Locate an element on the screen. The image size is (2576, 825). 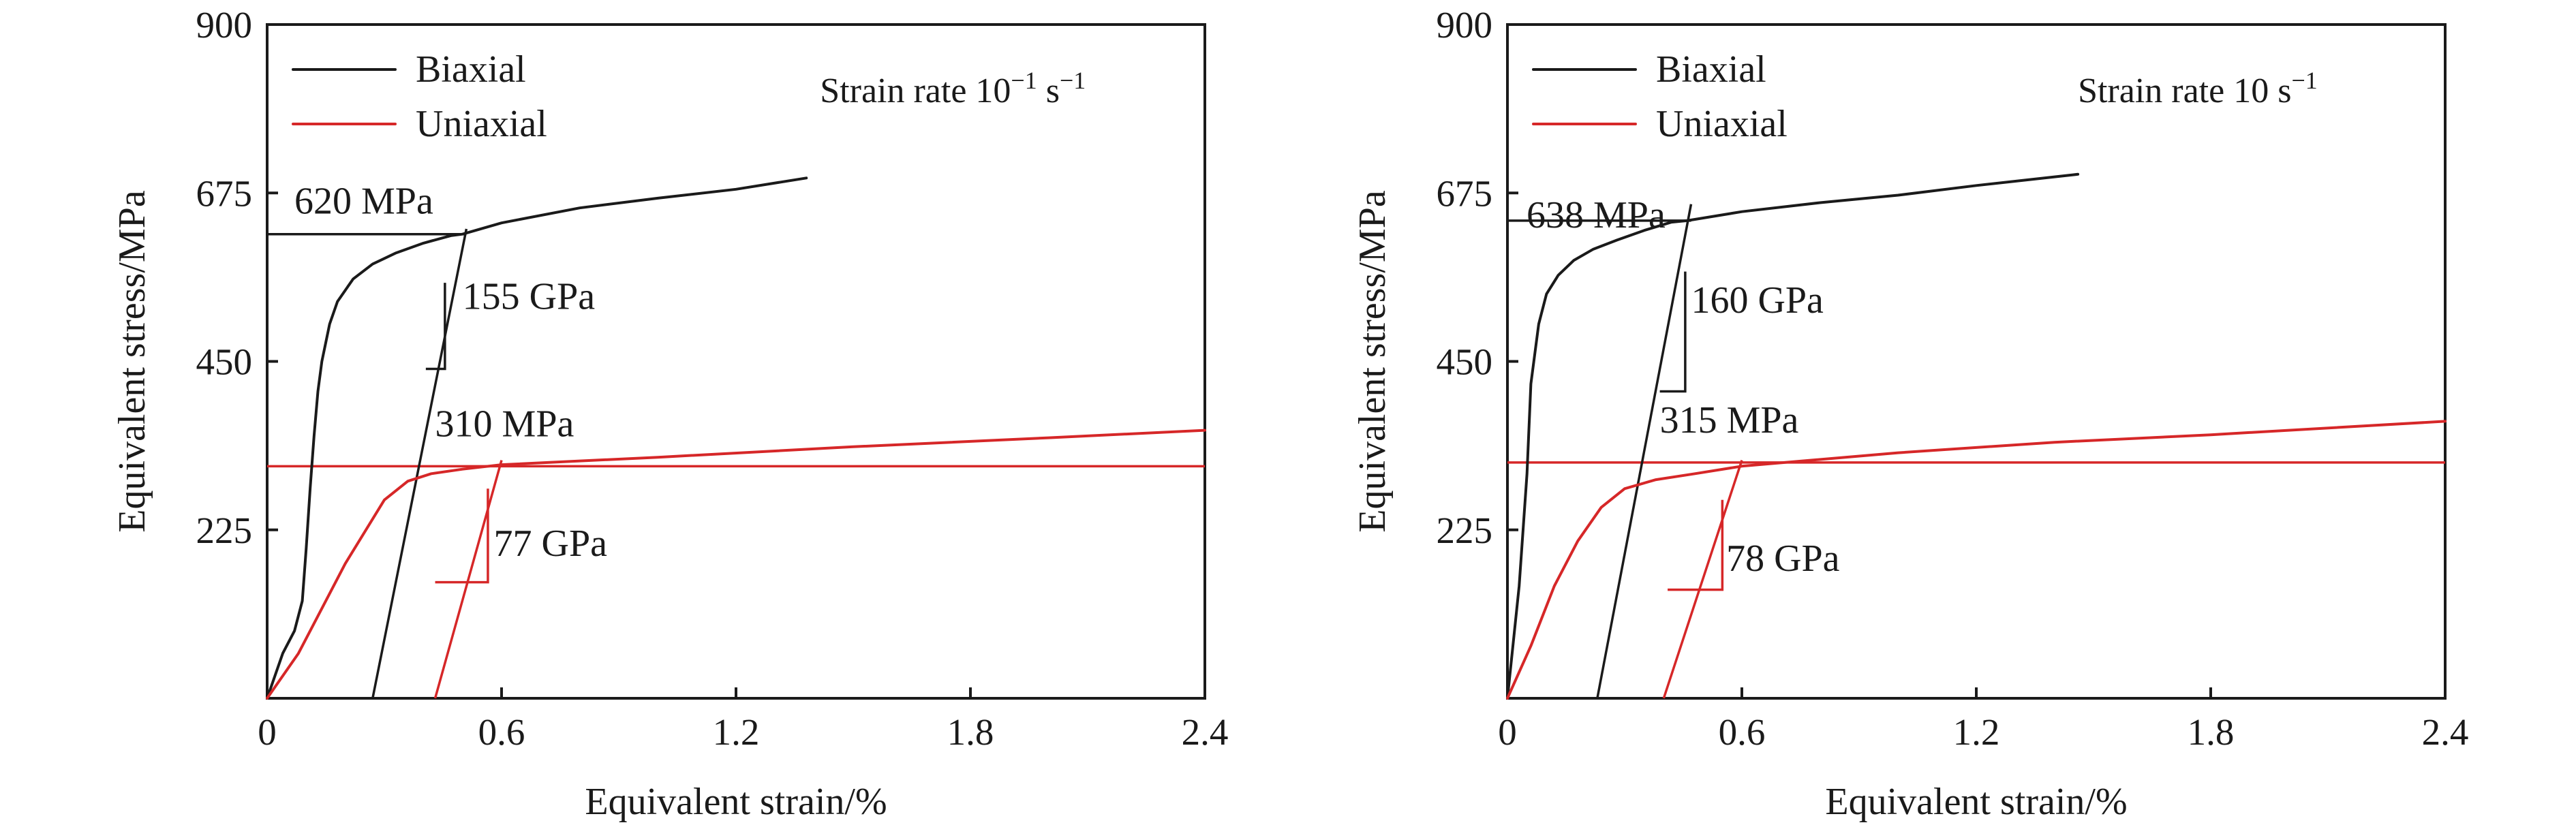
uniaxial-modulus-label: 78 GPa is located at coordinates (1783, 559).